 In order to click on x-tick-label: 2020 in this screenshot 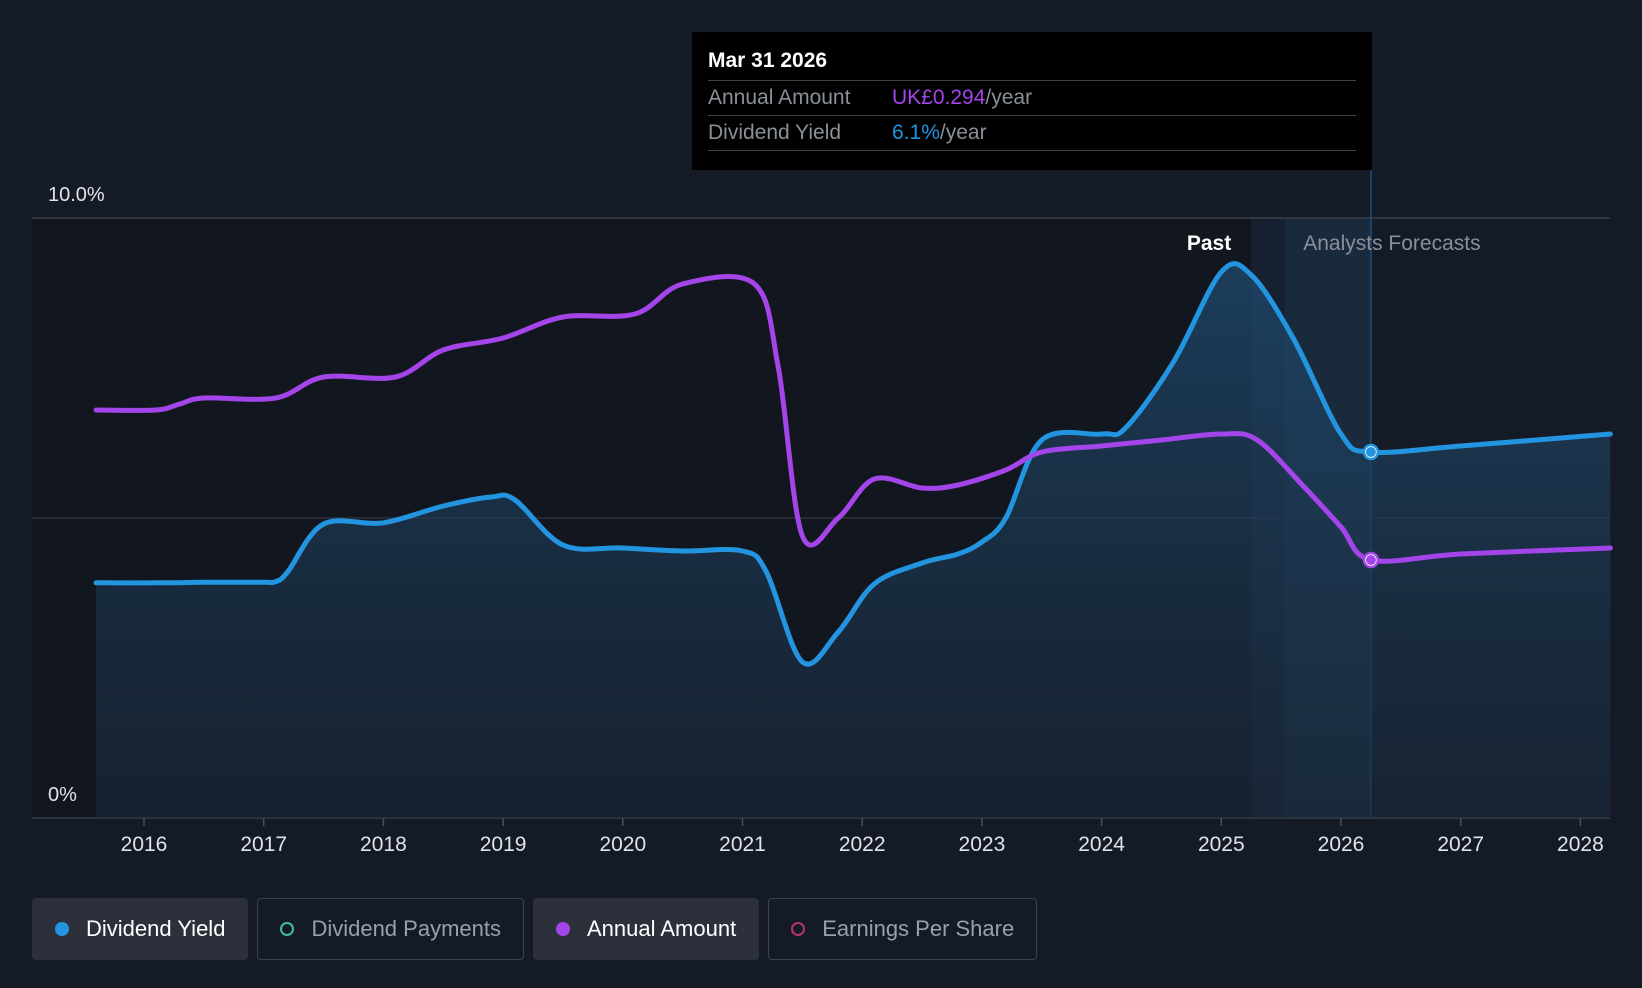, I will do `click(622, 844)`.